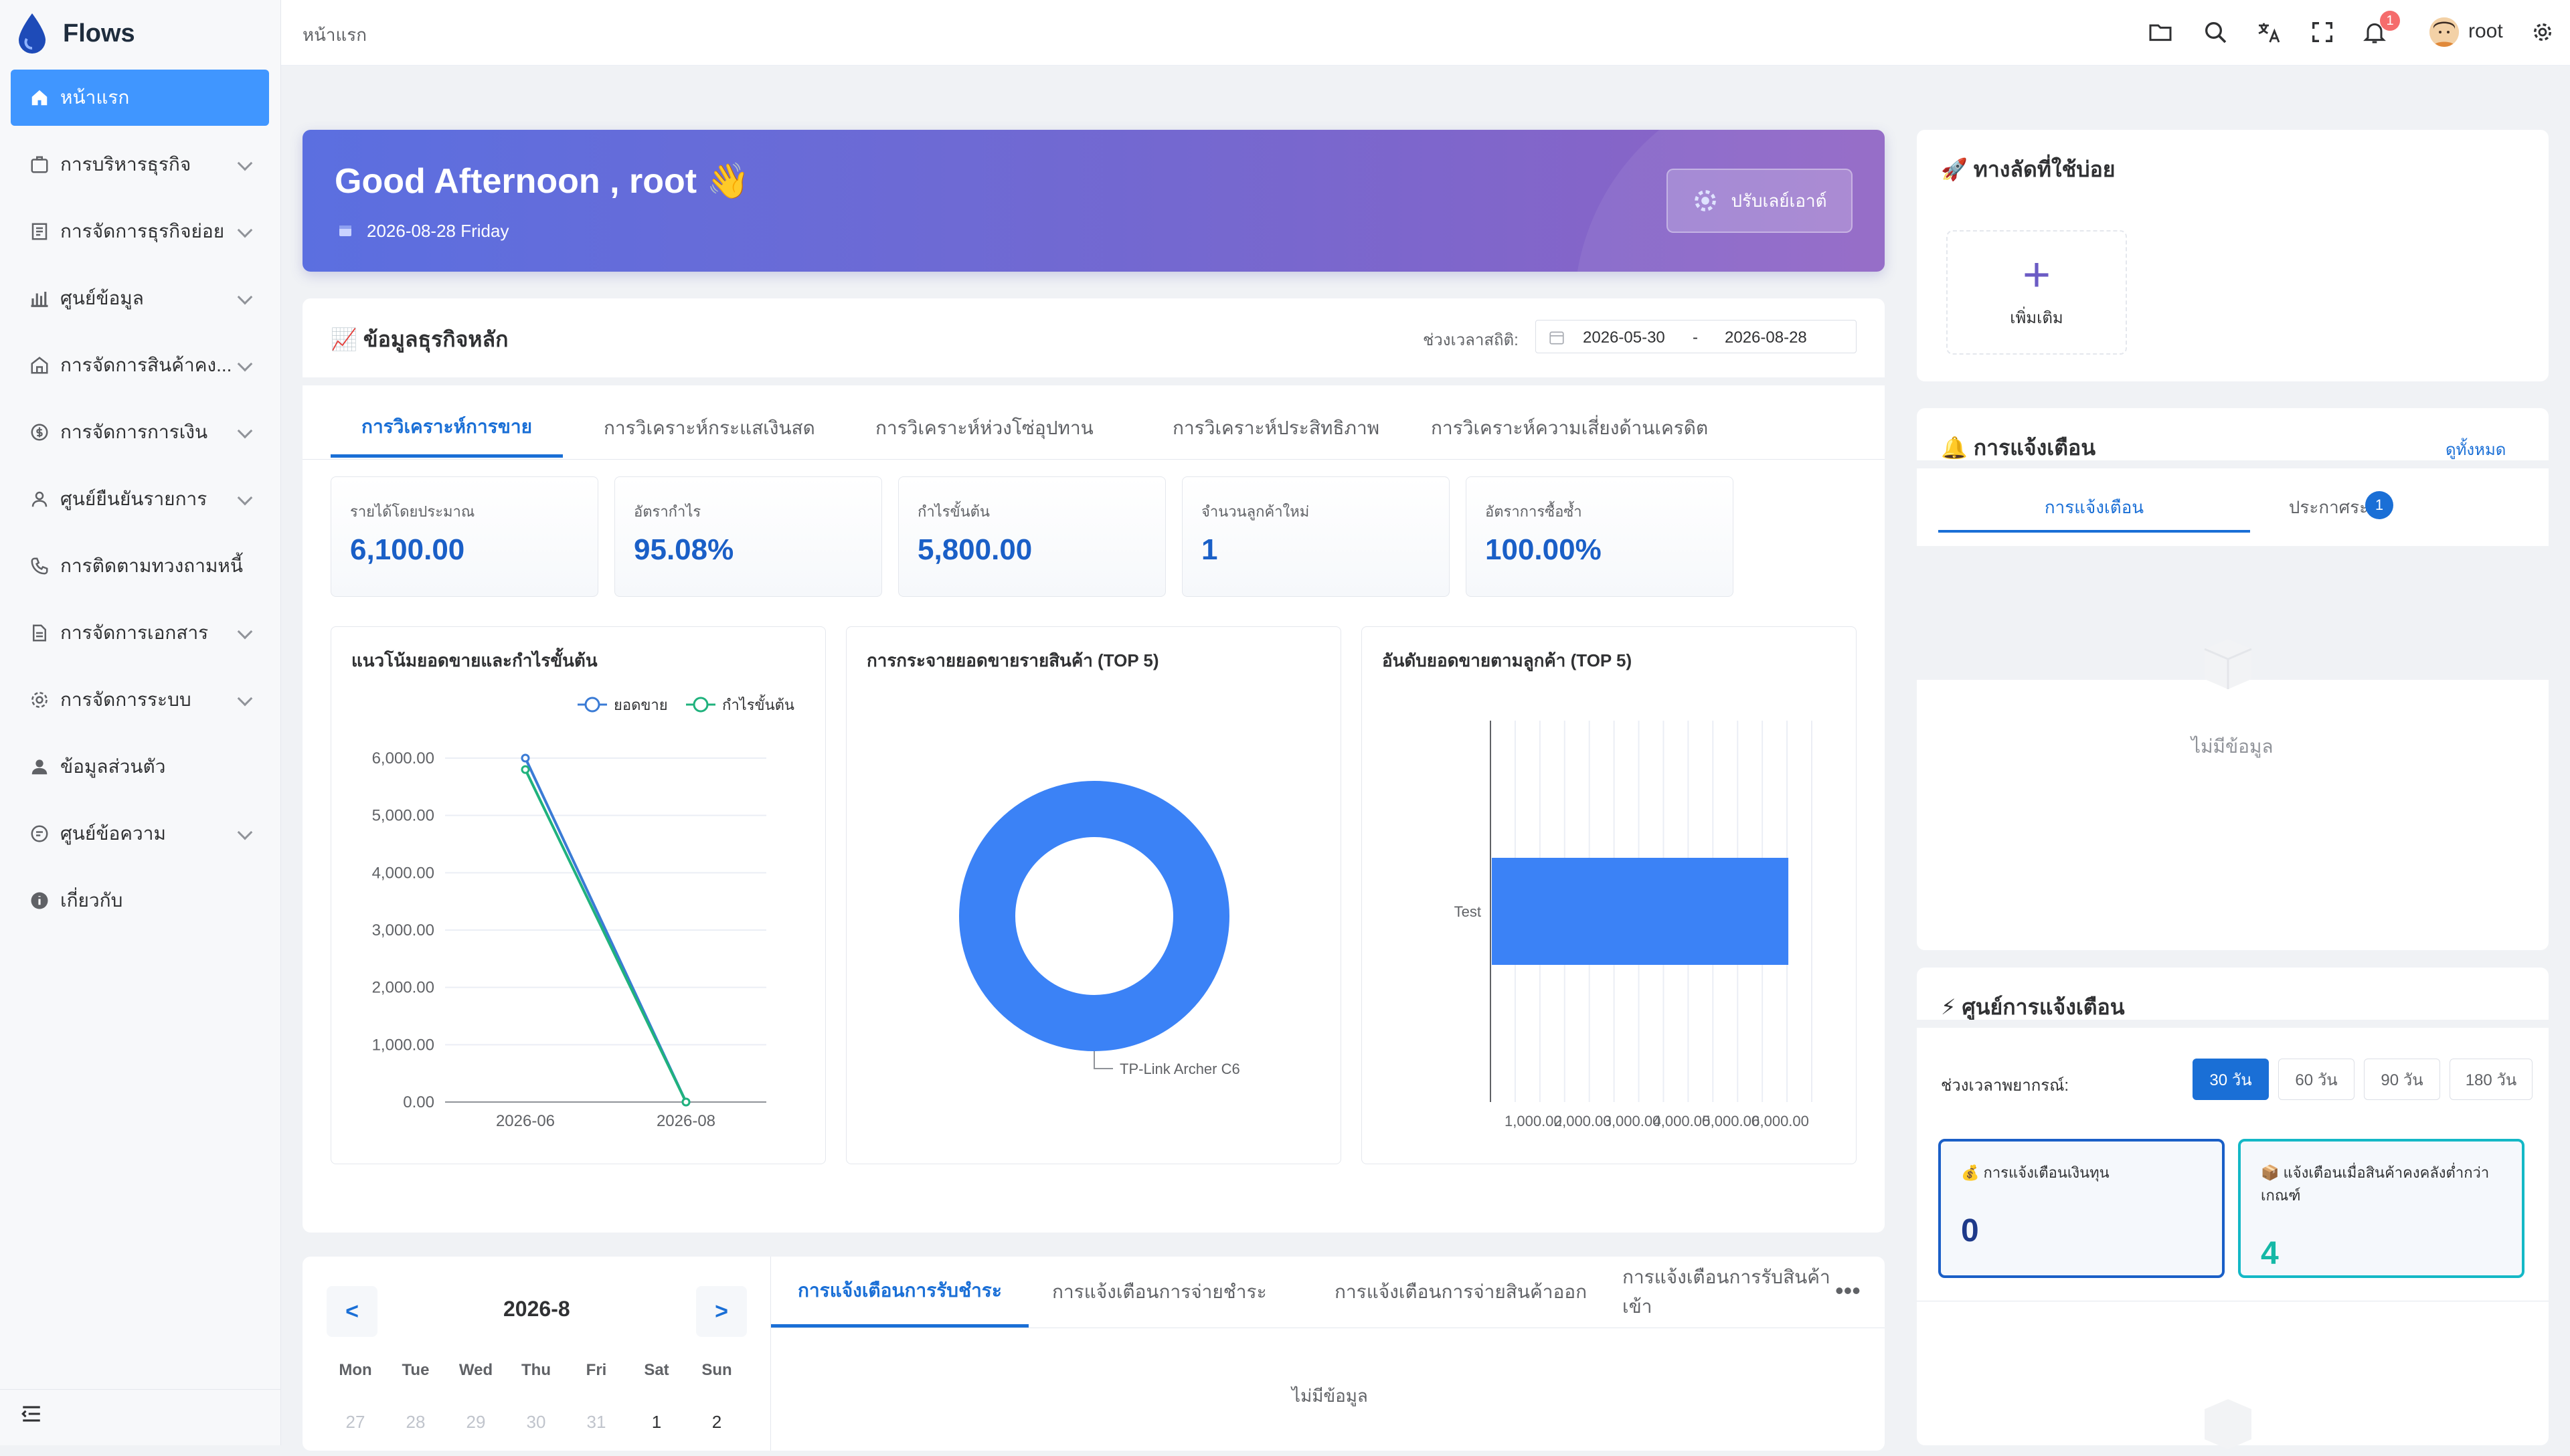  What do you see at coordinates (420, 339) in the screenshot?
I see `section-title: 📈 ข้อมูลธุรกิจหลัก` at bounding box center [420, 339].